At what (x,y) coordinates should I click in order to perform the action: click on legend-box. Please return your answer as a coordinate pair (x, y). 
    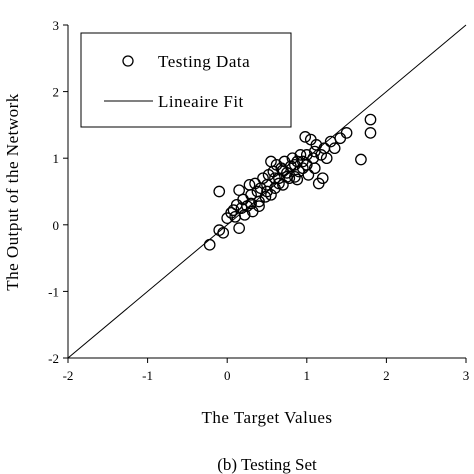
    Looking at the image, I should click on (186, 80).